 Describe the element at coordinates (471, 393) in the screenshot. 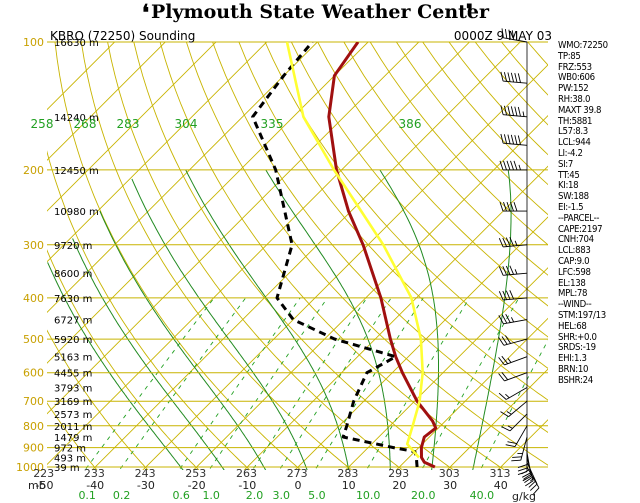

I see `isotherm-line` at that location.